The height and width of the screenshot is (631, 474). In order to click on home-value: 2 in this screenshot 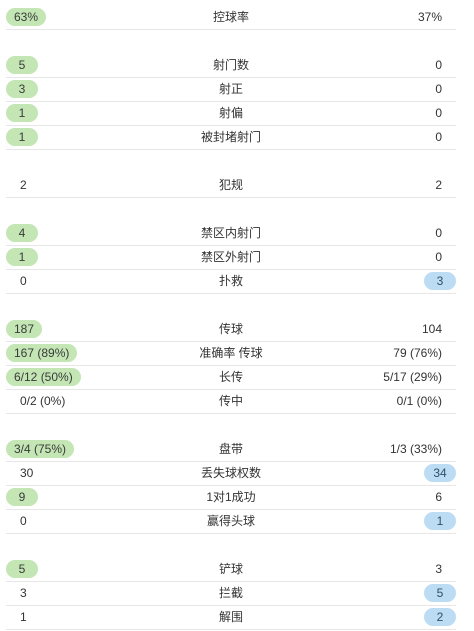, I will do `click(23, 185)`.